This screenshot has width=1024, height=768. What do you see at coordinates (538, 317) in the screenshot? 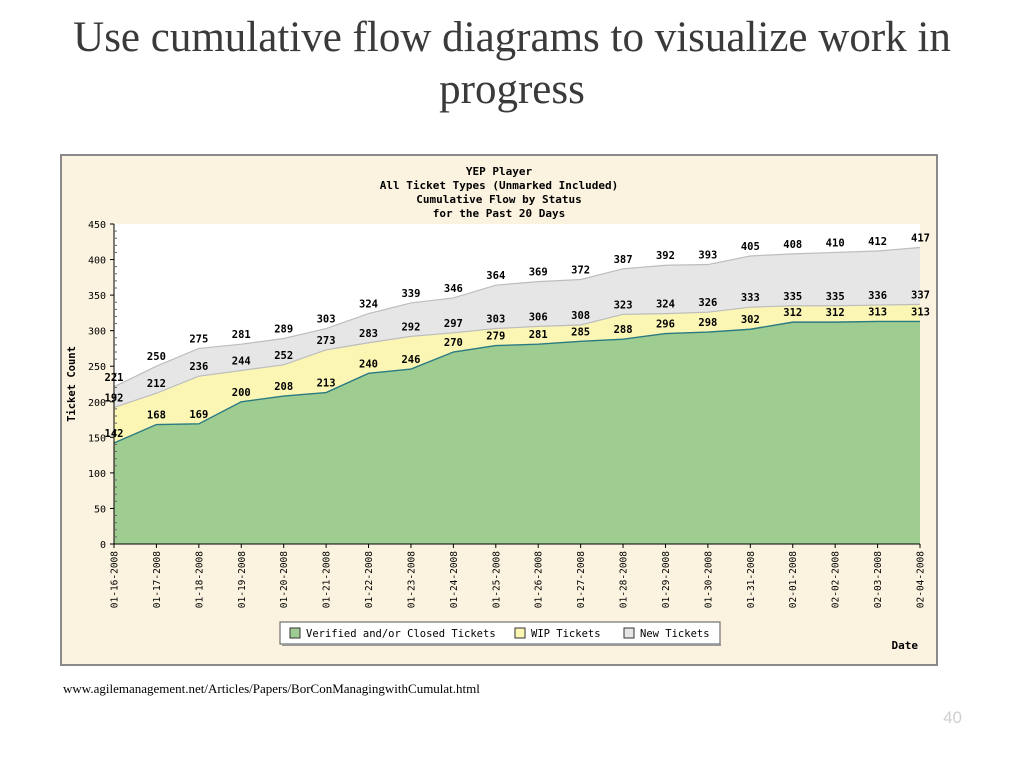
I see `data-label-wip: 306` at bounding box center [538, 317].